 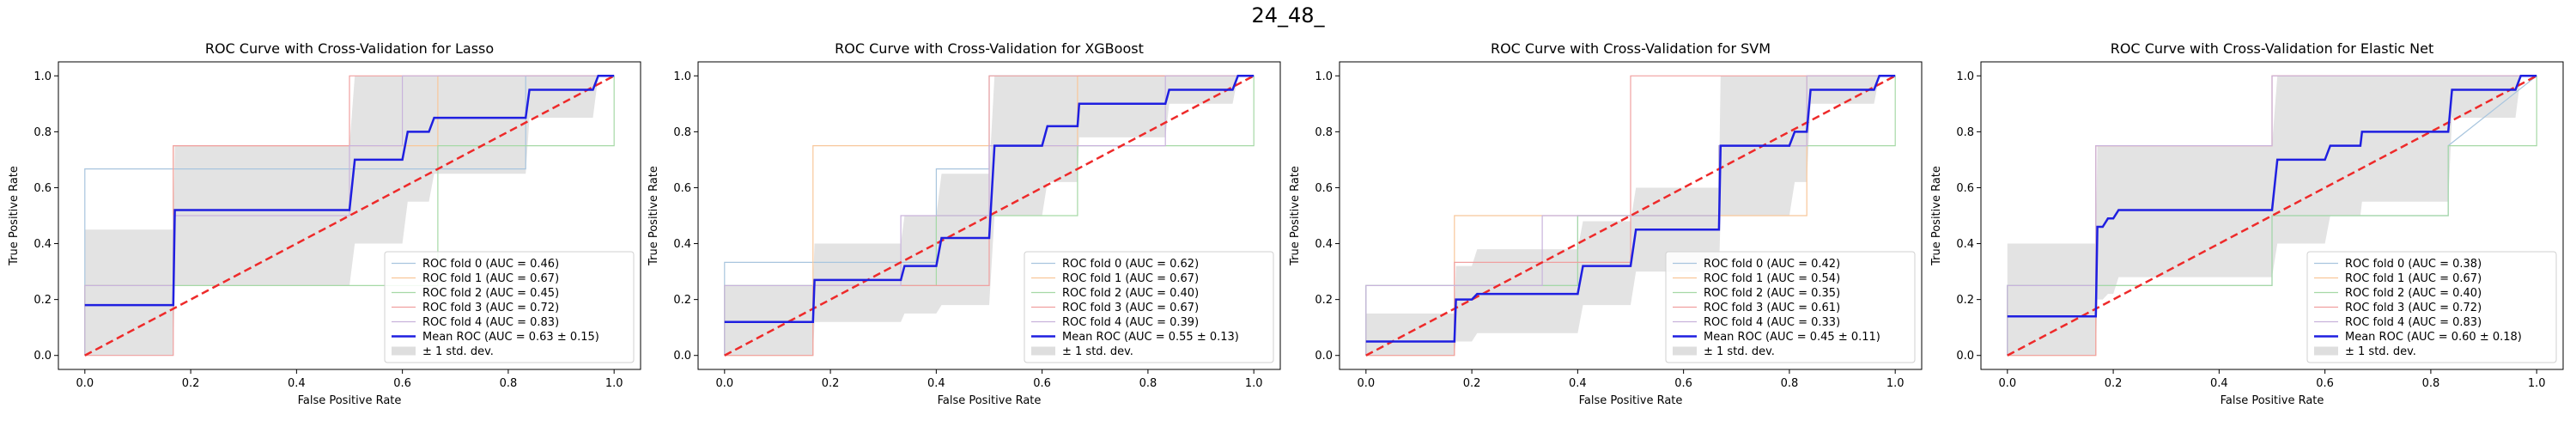 What do you see at coordinates (490, 293) in the screenshot?
I see `legend-label: ROC fold 2 (AUC = 0.45)` at bounding box center [490, 293].